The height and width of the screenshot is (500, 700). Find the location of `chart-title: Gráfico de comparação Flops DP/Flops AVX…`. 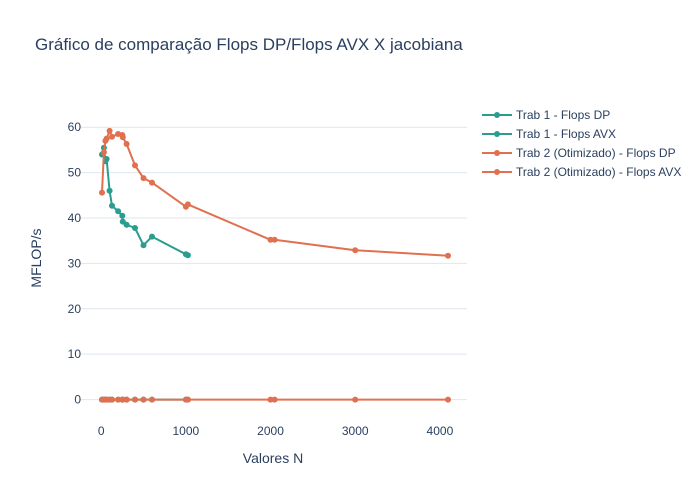

chart-title: Gráfico de comparação Flops DP/Flops AVX… is located at coordinates (249, 44).